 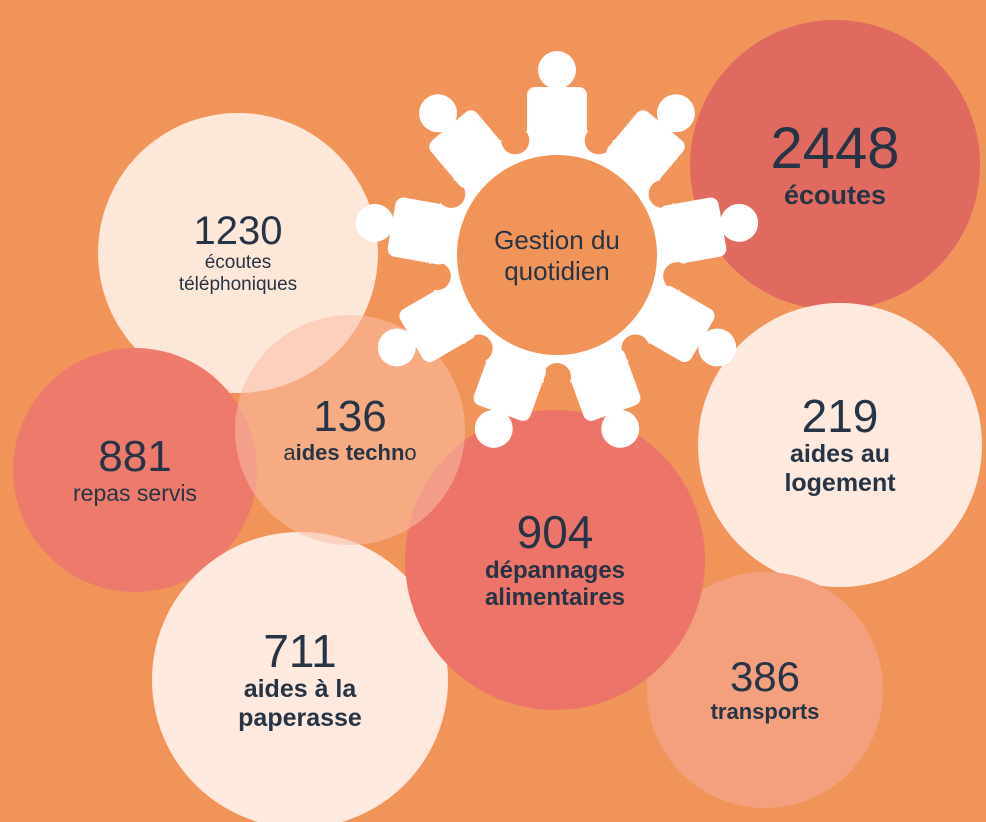 I want to click on bubble: 881 repas servis, so click(x=135, y=470).